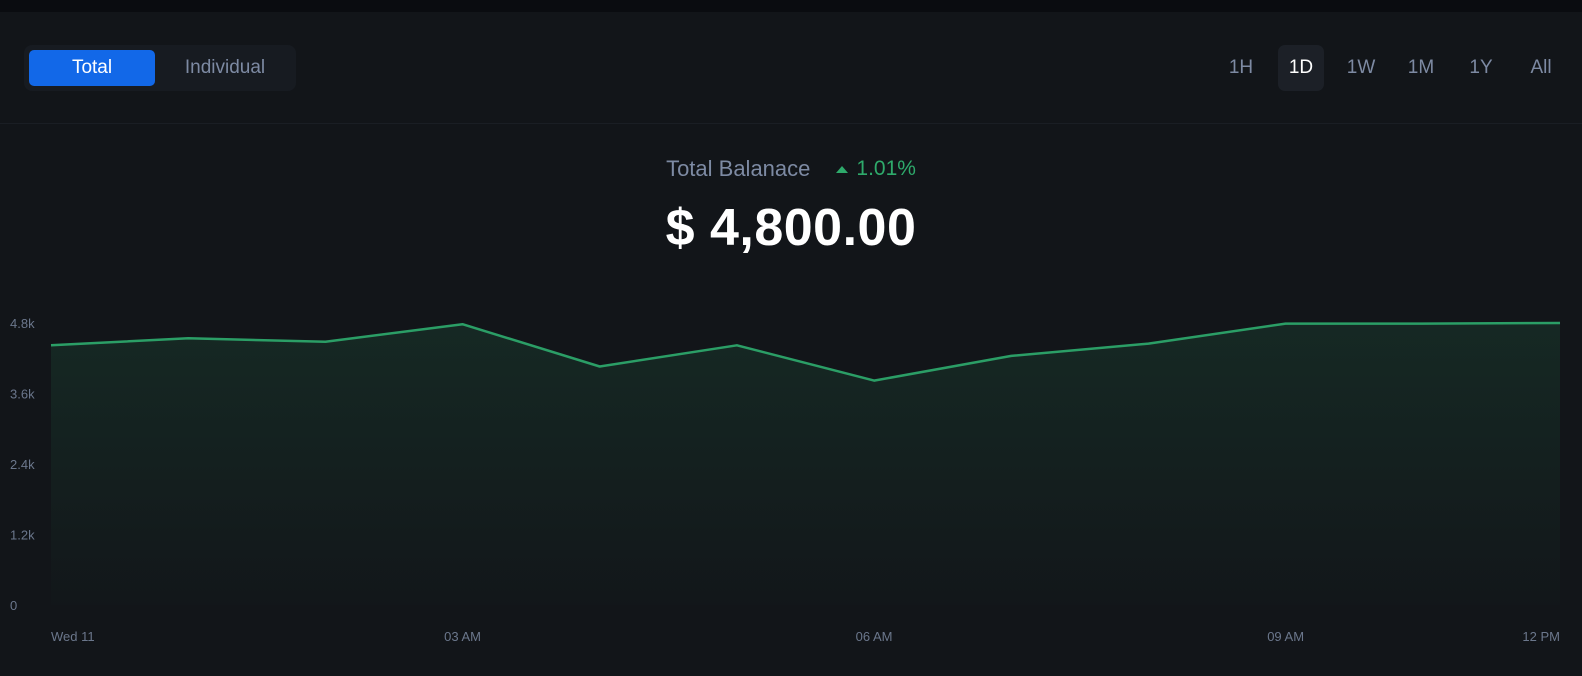 The width and height of the screenshot is (1582, 676). I want to click on total-toggle-button: Total, so click(92, 68).